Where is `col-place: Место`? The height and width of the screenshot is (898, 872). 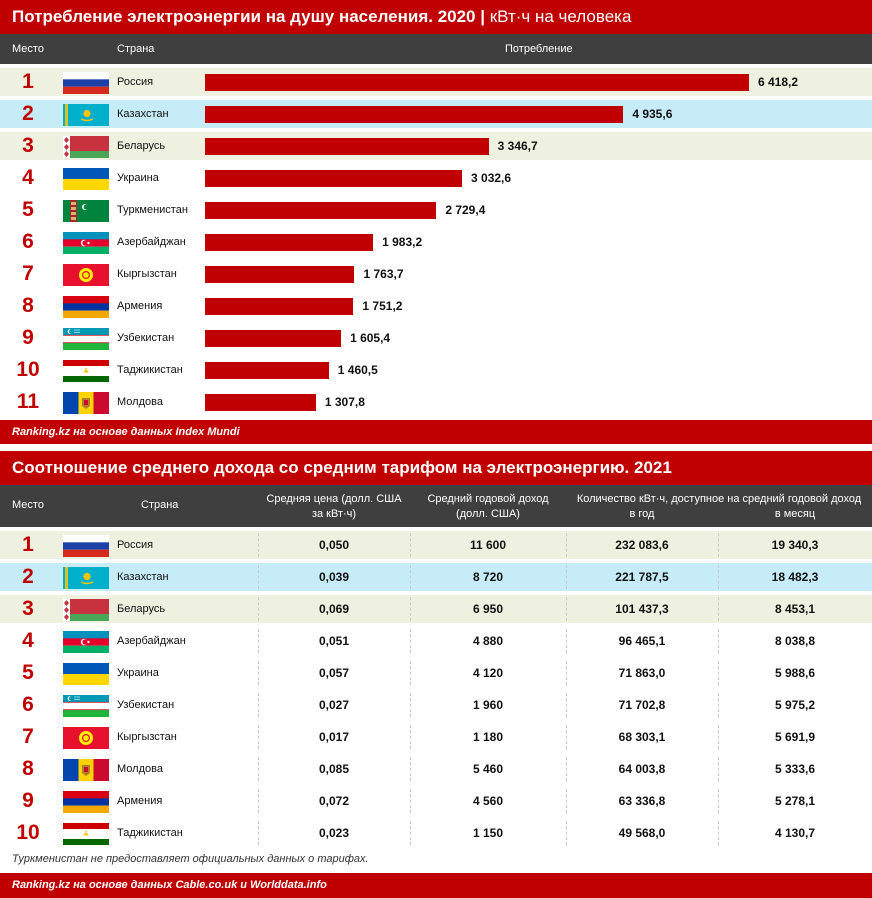 col-place: Место is located at coordinates (28, 49).